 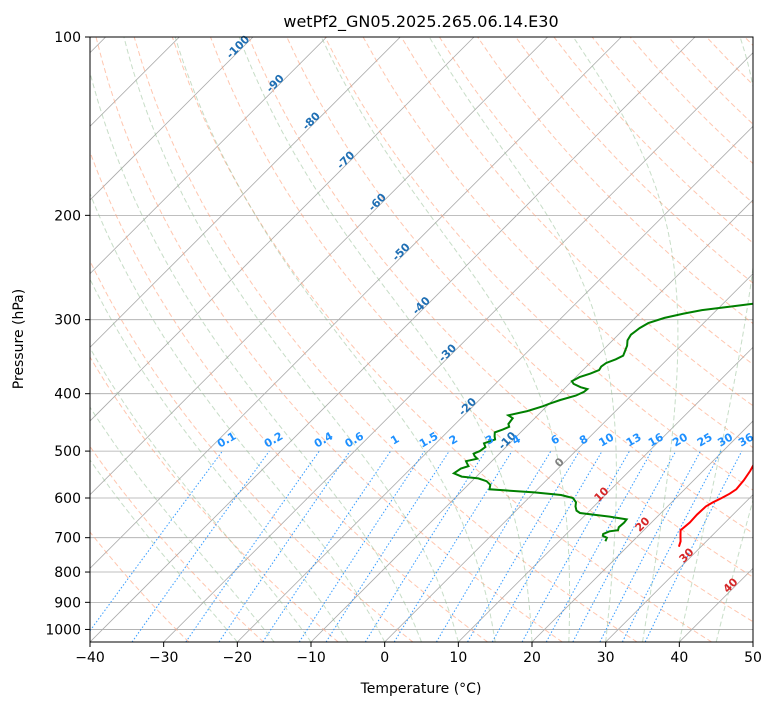 What do you see at coordinates (275, 83) in the screenshot?
I see `dry-adiabat-label: -90` at bounding box center [275, 83].